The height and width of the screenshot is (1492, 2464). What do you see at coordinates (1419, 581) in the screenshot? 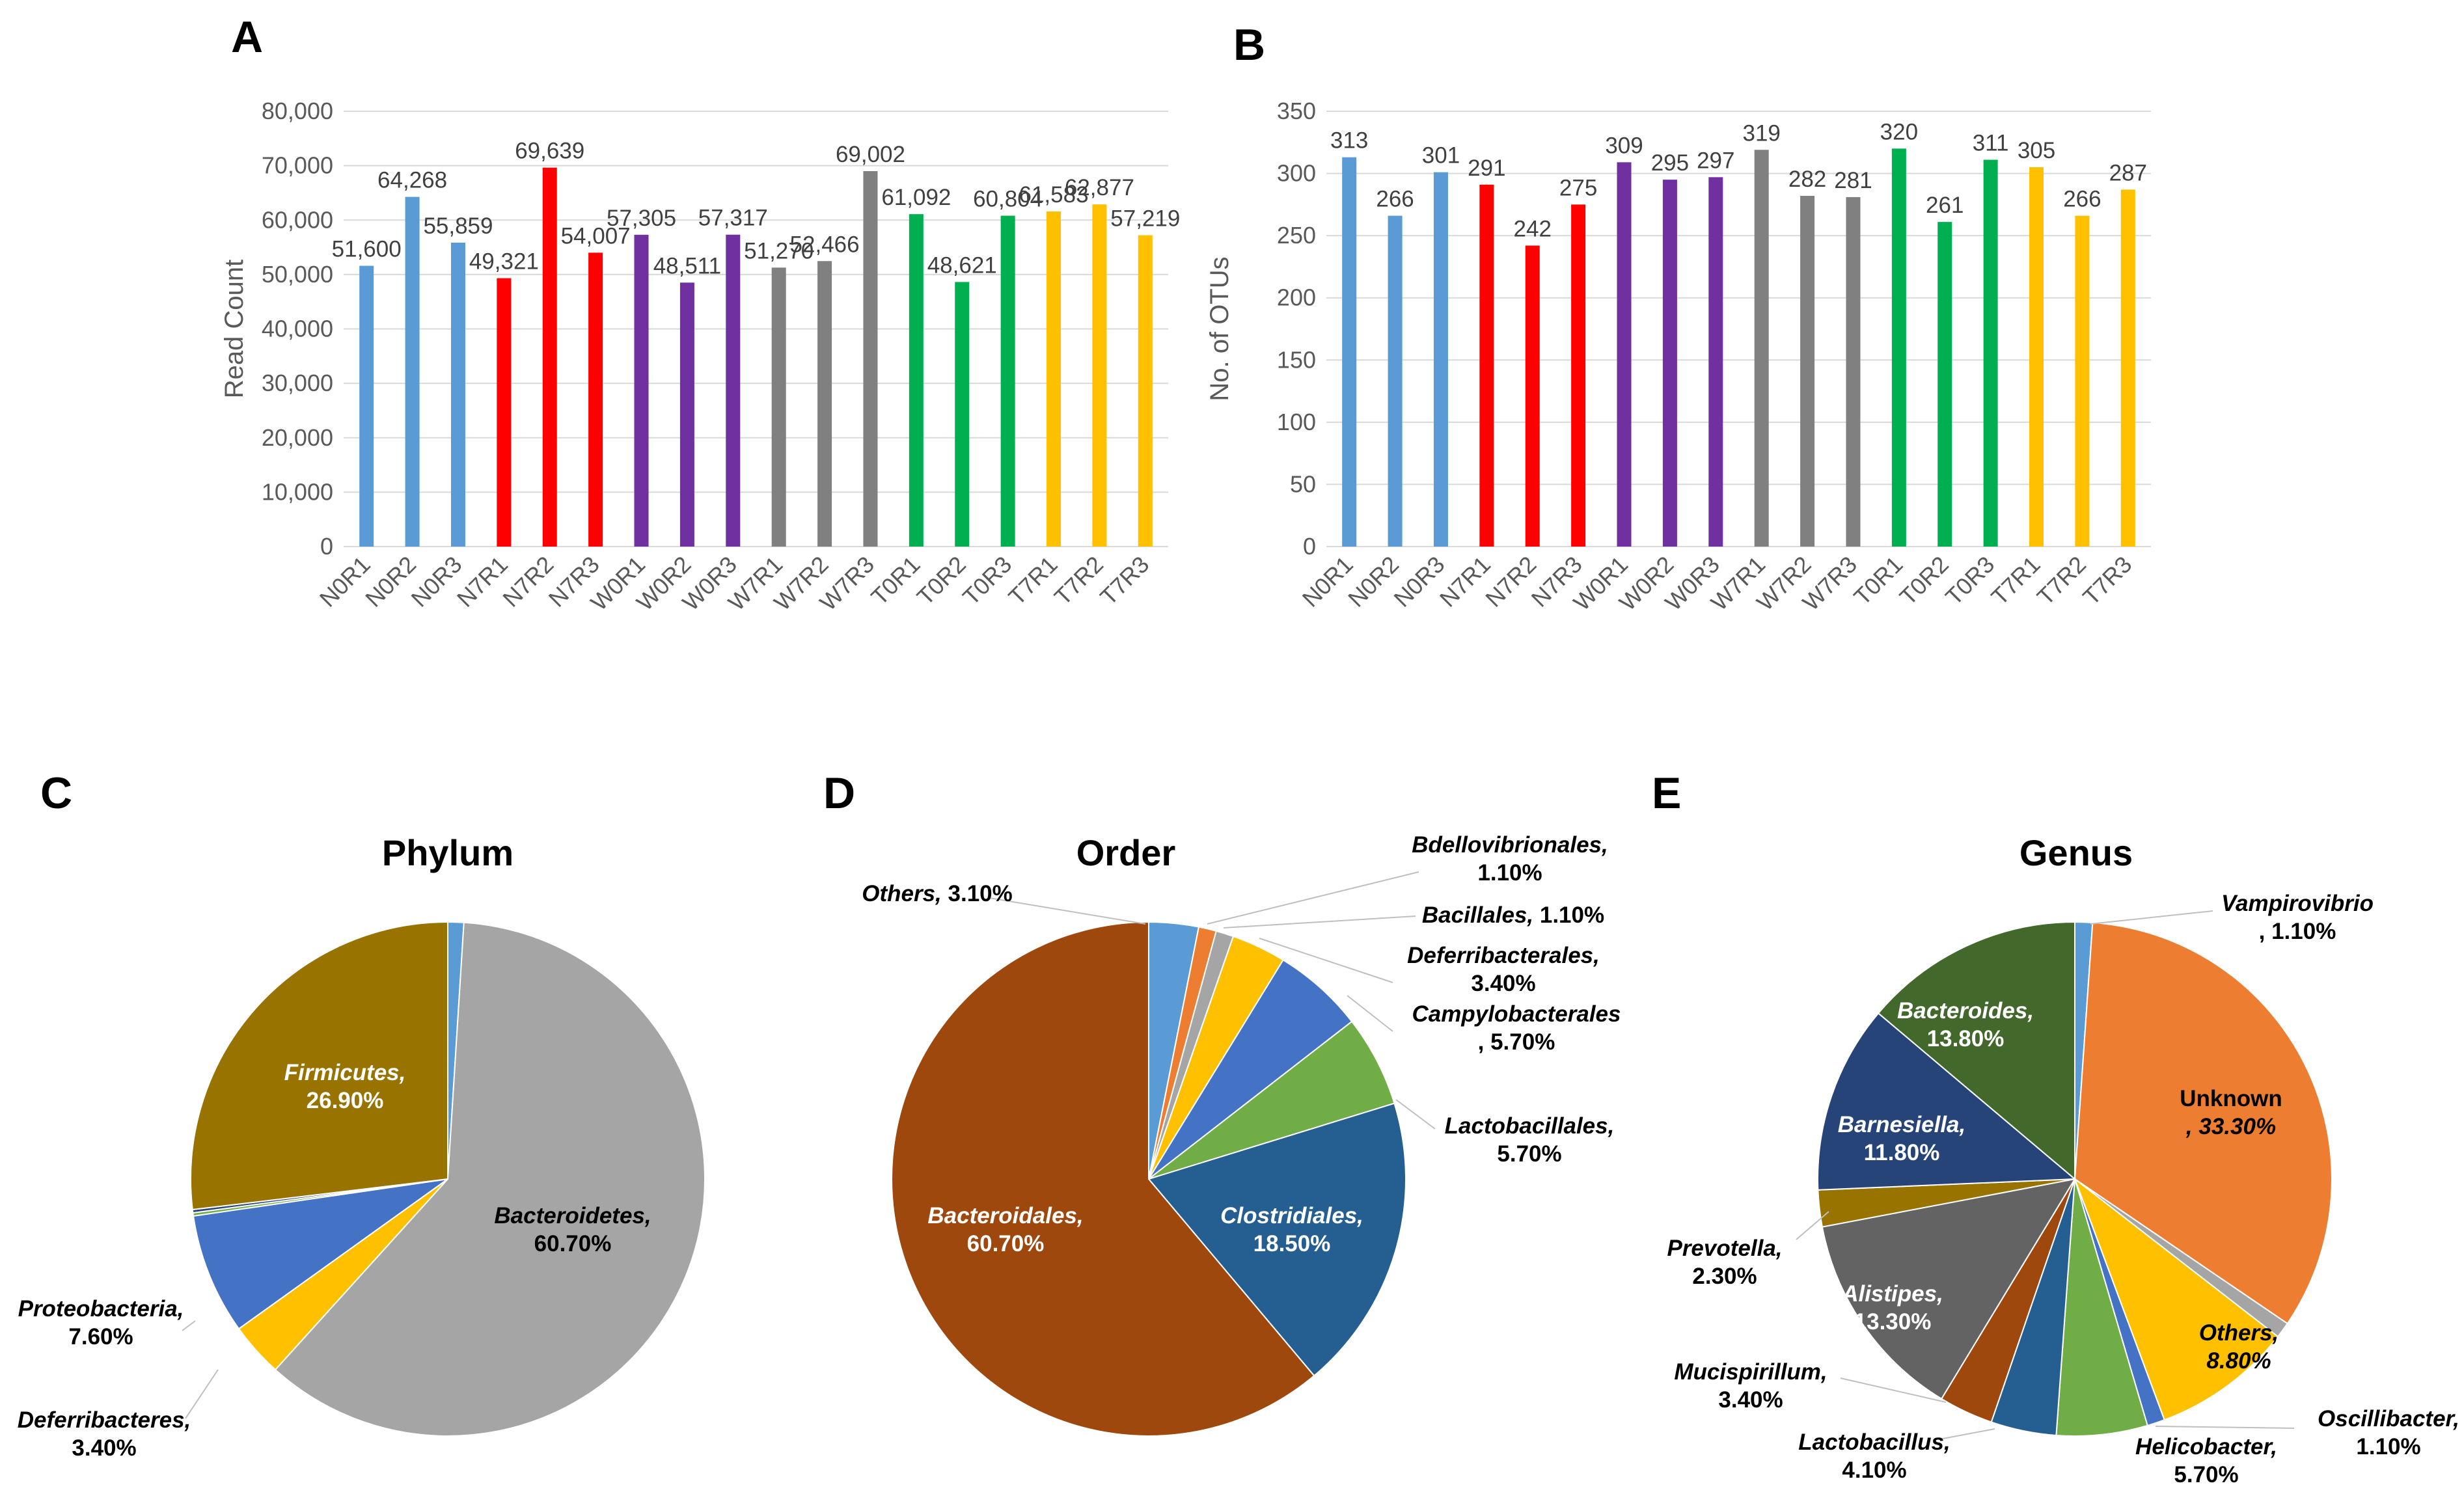
I see `x-tick-n0r3: N0R3` at bounding box center [1419, 581].